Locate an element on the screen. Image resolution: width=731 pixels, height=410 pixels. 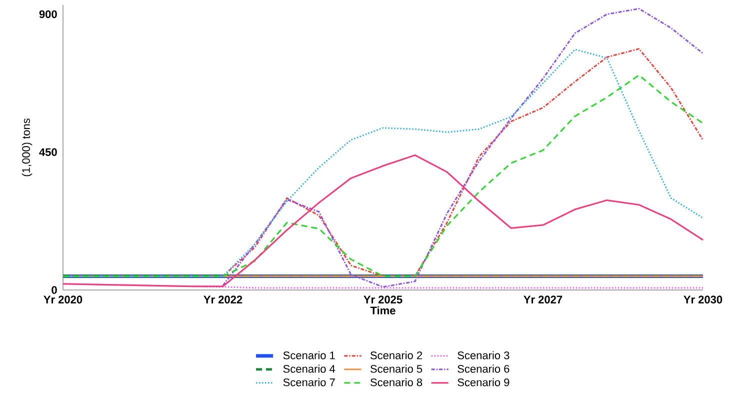
x-tick-label: Yr 2020 is located at coordinates (63, 300).